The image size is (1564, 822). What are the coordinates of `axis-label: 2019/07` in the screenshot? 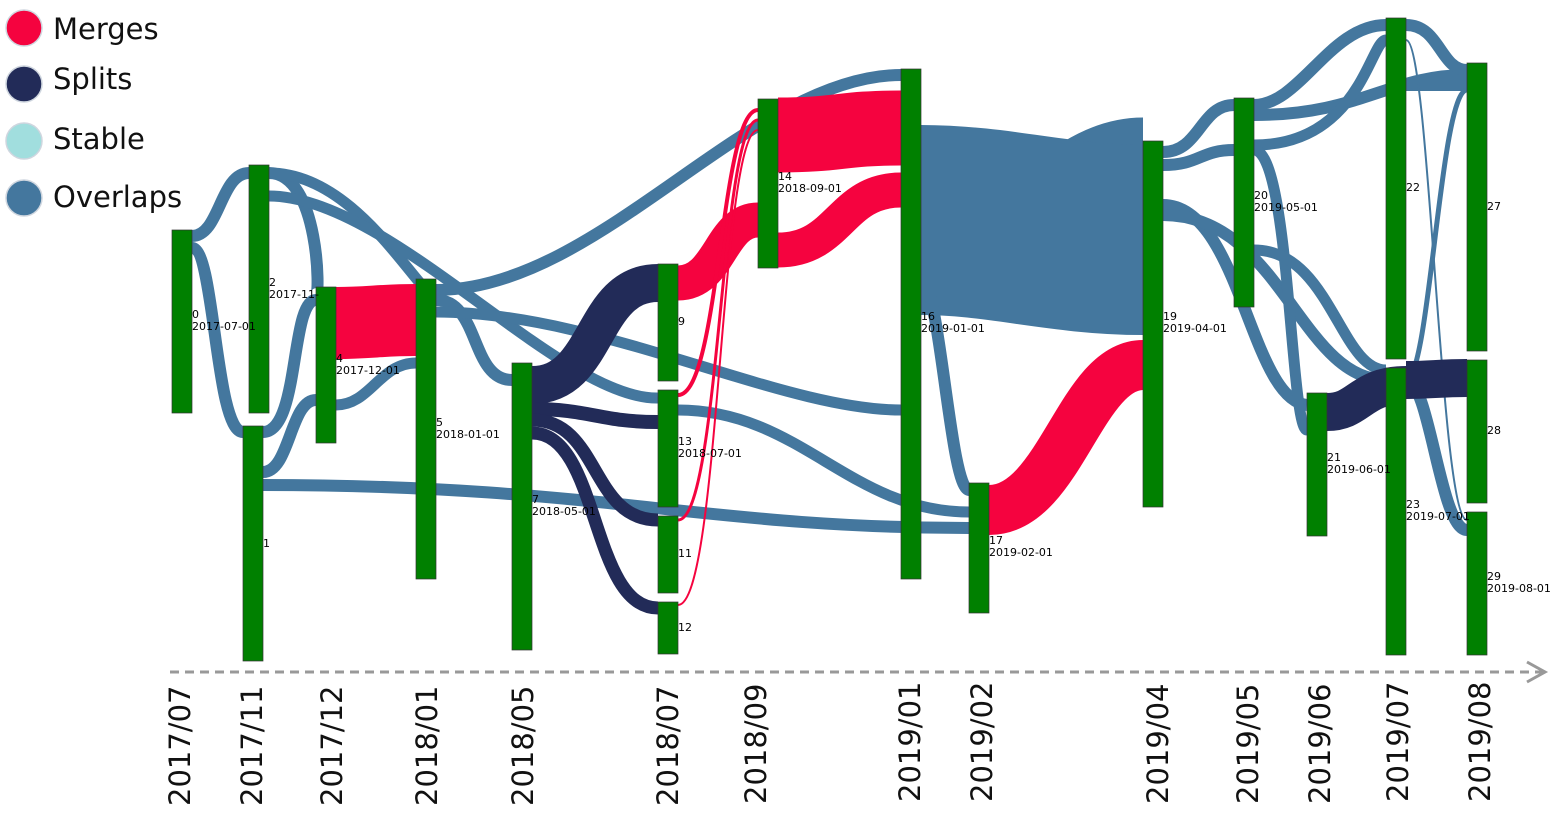 It's located at (1398, 742).